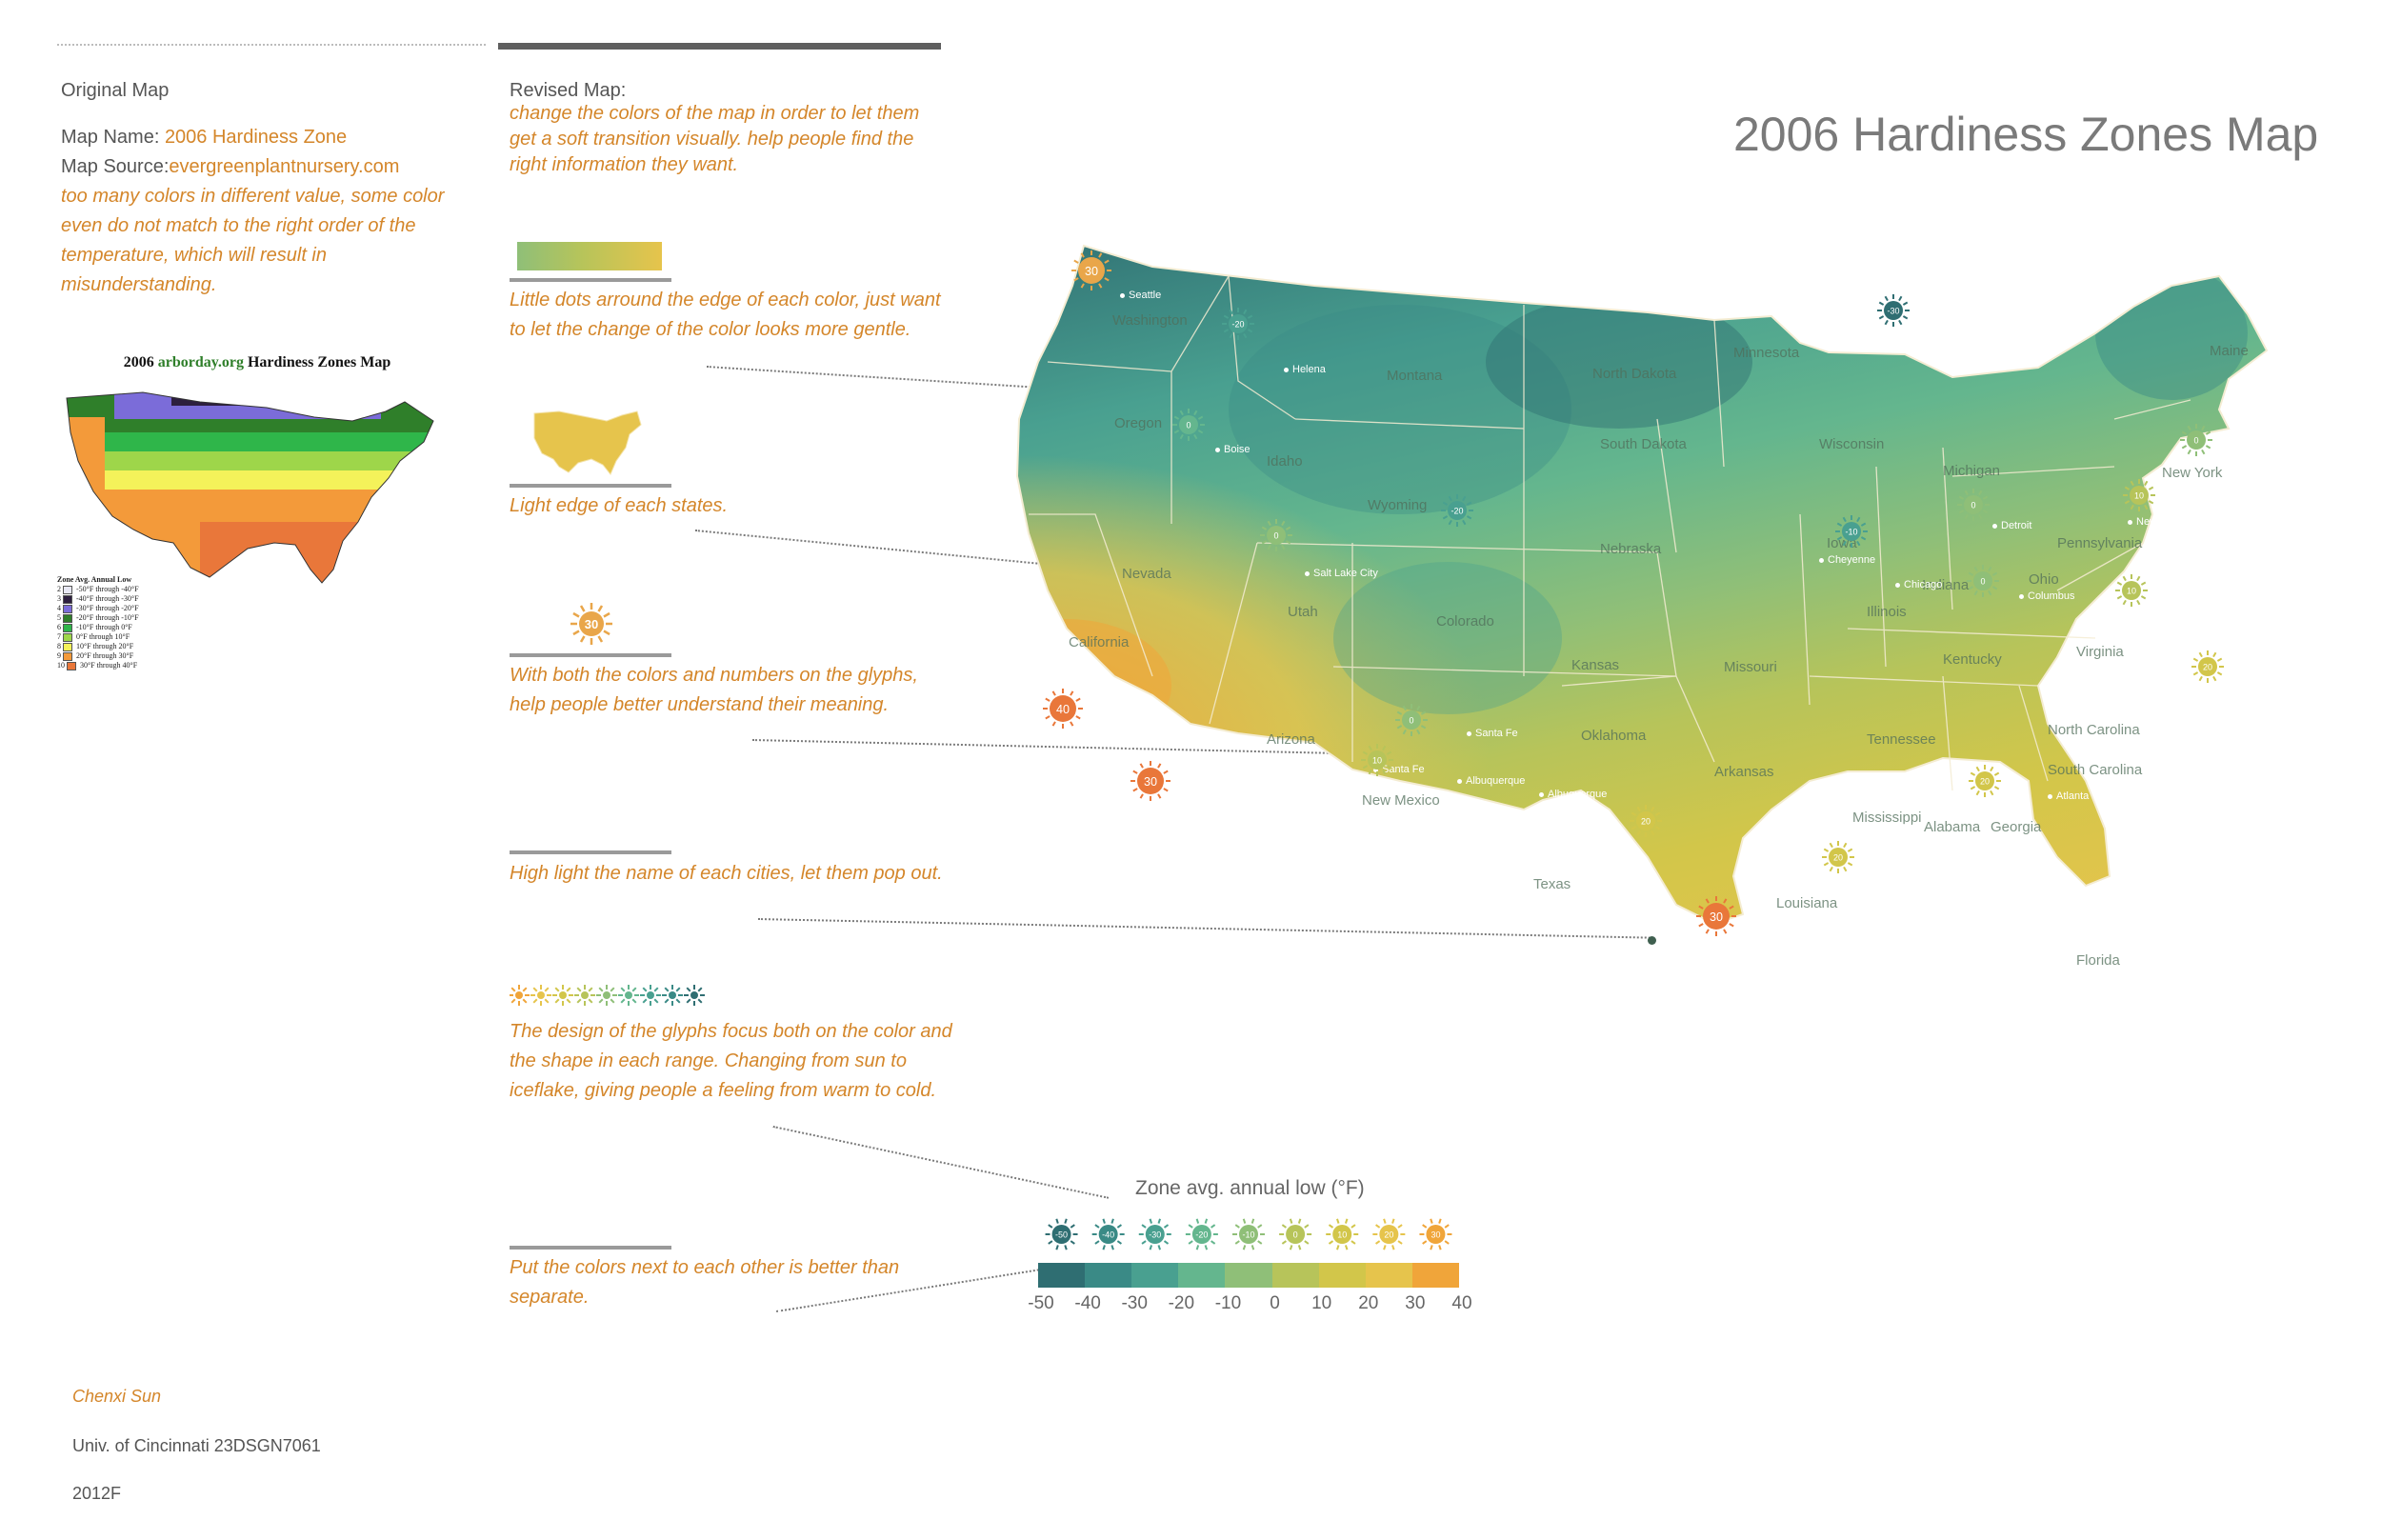 The height and width of the screenshot is (1540, 2381). Describe the element at coordinates (590, 655) in the screenshot. I see `note-3-rule` at that location.